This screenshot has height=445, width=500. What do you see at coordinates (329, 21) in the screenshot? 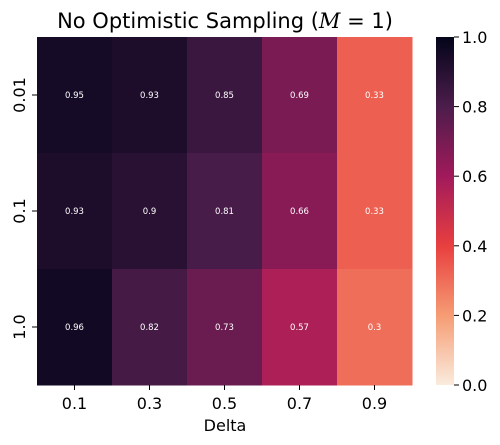
I see `chart-title-math: M` at bounding box center [329, 21].